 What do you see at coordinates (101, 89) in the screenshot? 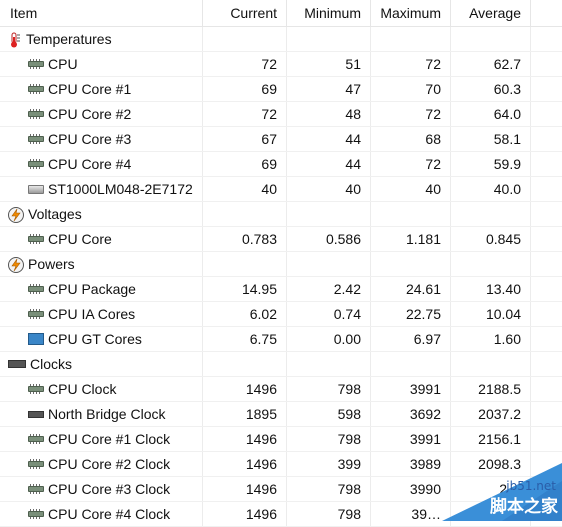
I see `sensor-name-cell: CPU Core #1` at bounding box center [101, 89].